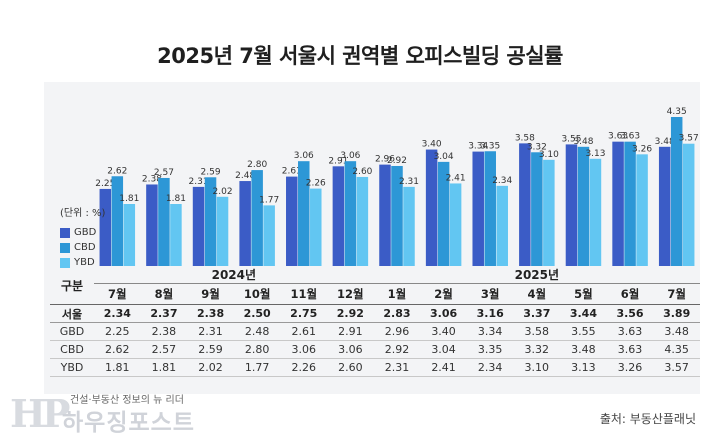 This screenshot has height=444, width=720. I want to click on bar-value-label-cbd: 3.48, so click(583, 142).